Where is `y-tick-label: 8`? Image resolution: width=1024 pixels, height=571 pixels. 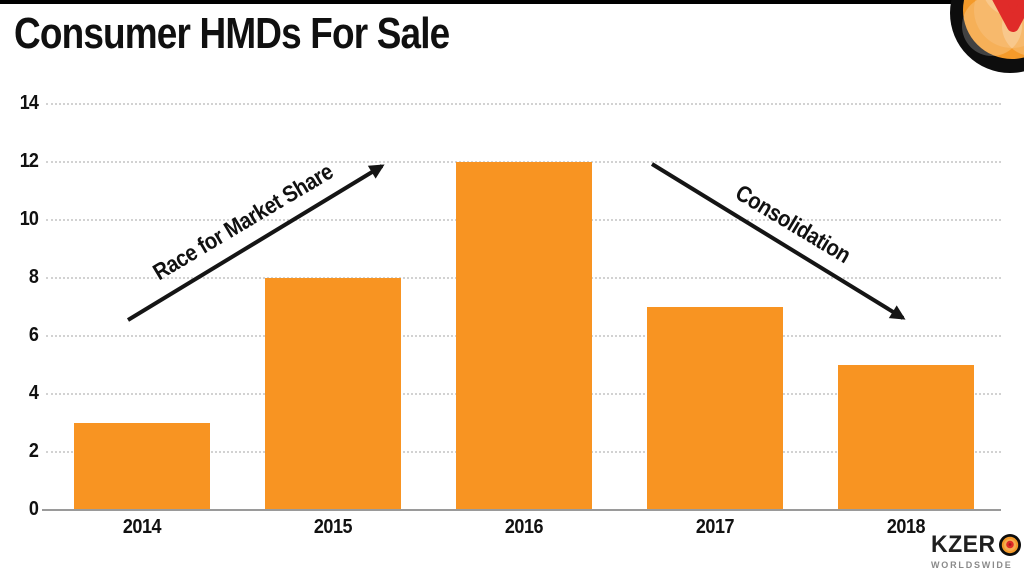
y-tick-label: 8 is located at coordinates (33, 277).